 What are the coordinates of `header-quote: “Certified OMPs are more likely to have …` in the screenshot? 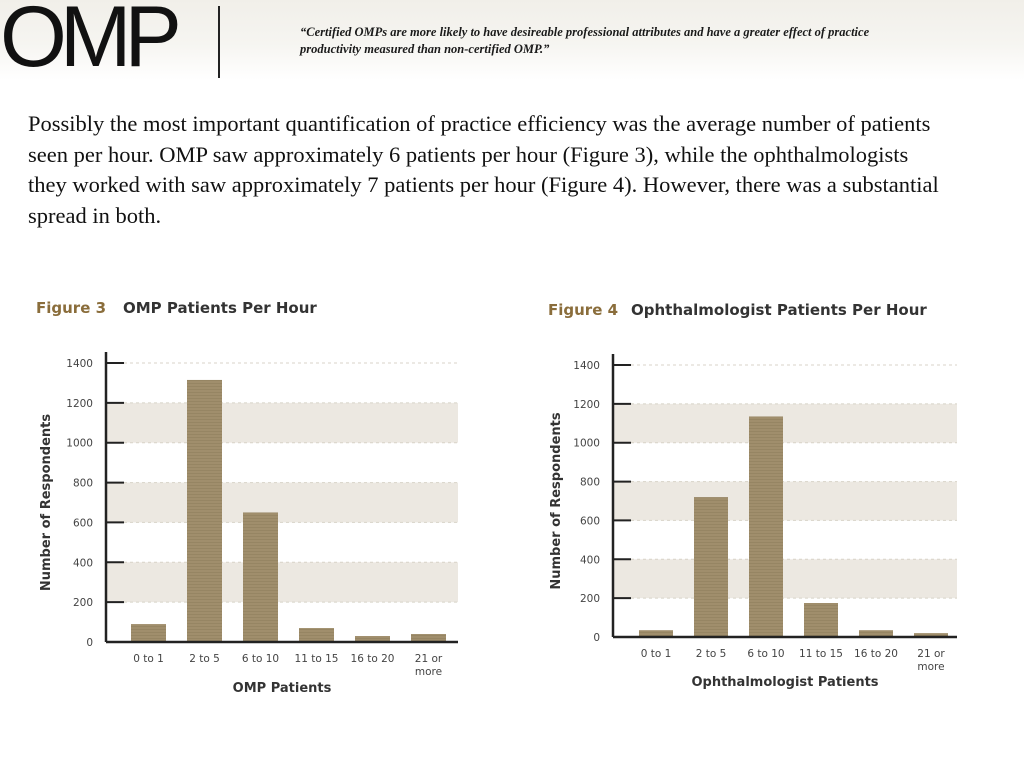 It's located at (585, 40).